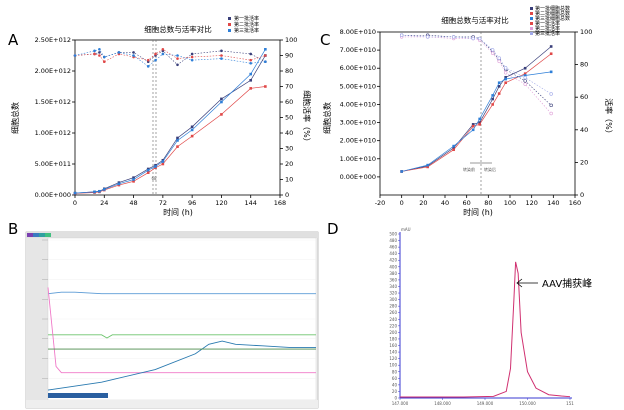 The image size is (624, 410). What do you see at coordinates (393, 234) in the screenshot?
I see `panel-d-y-tick-label: 500` at bounding box center [393, 234].